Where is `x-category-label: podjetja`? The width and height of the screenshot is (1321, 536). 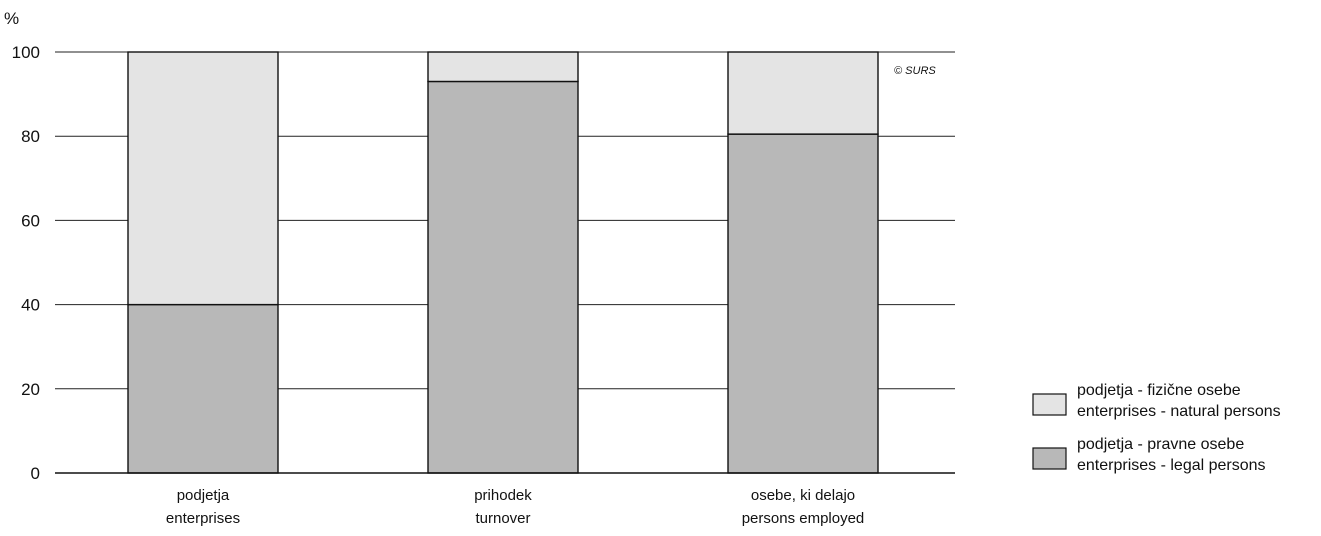
x-category-label: podjetja is located at coordinates (203, 495).